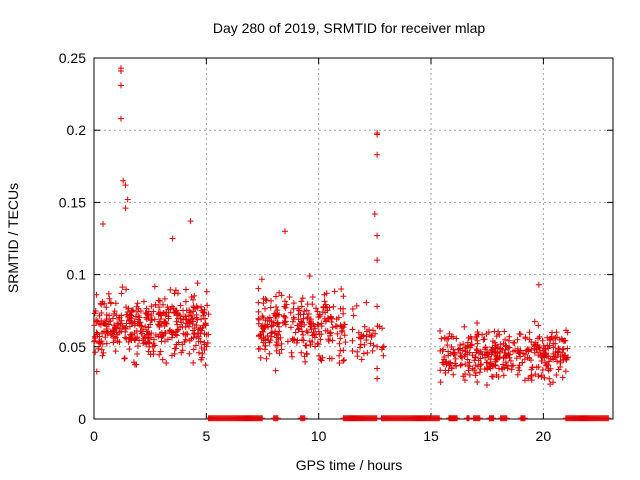 This screenshot has height=480, width=640. I want to click on x-tick-label: 0, so click(94, 436).